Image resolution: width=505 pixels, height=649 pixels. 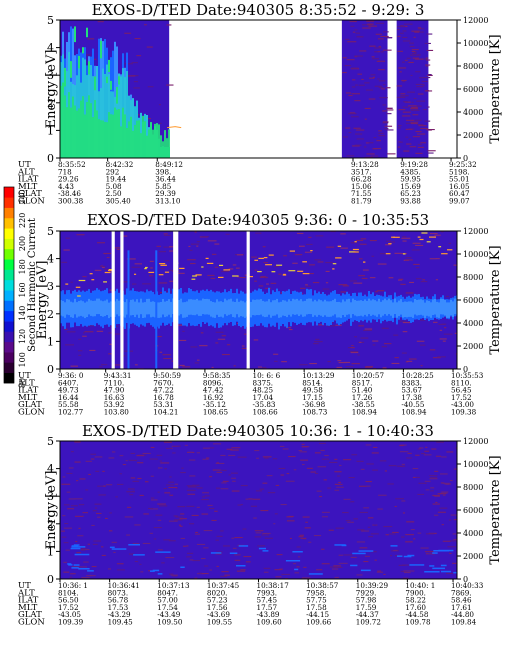 What do you see at coordinates (114, 397) in the screenshot?
I see `ephemeris-value: 16.63` at bounding box center [114, 397].